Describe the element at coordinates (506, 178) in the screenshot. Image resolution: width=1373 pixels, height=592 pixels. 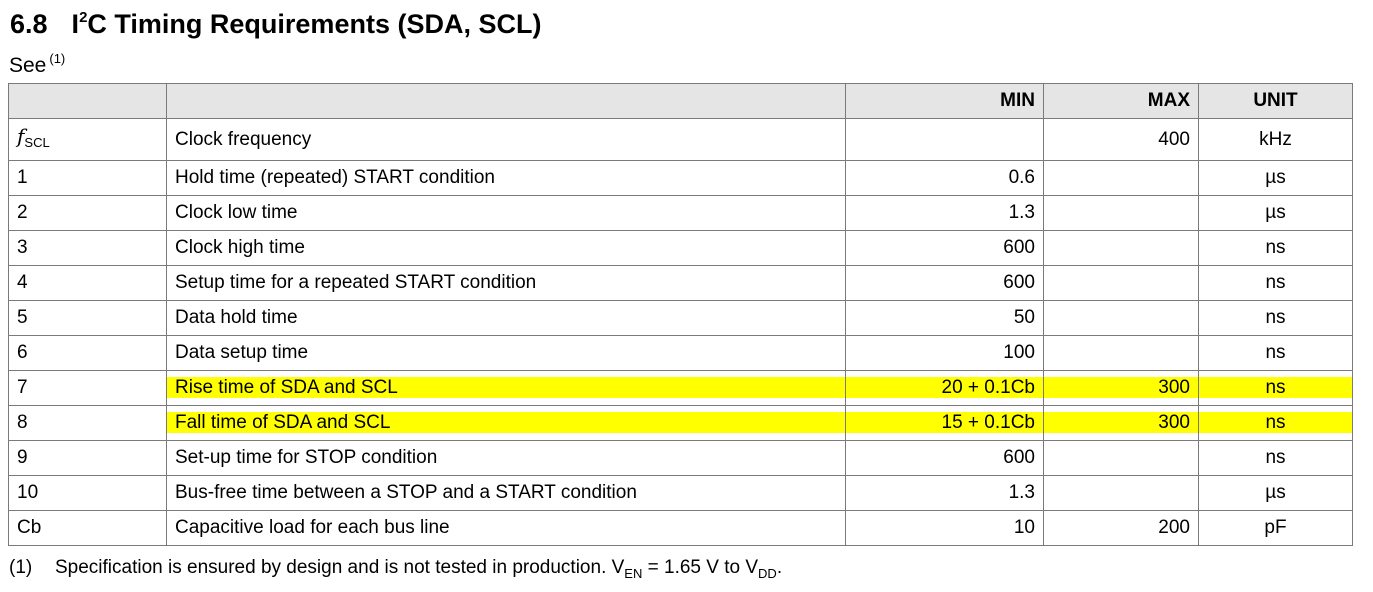
I see `cell-description: Hold time (repeated) START condition` at that location.